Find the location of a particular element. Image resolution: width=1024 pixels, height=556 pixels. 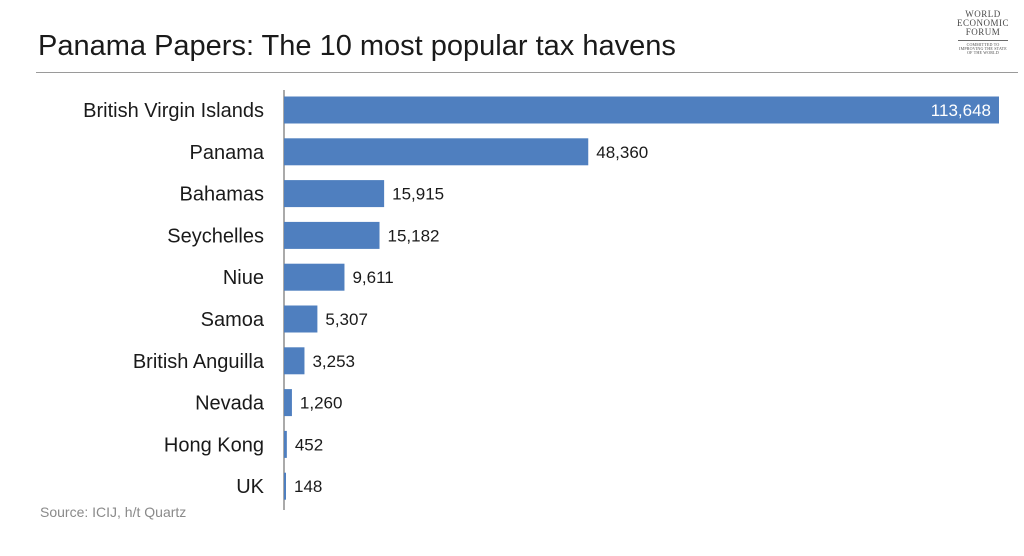

logo-line-1: WORLD is located at coordinates (983, 14).